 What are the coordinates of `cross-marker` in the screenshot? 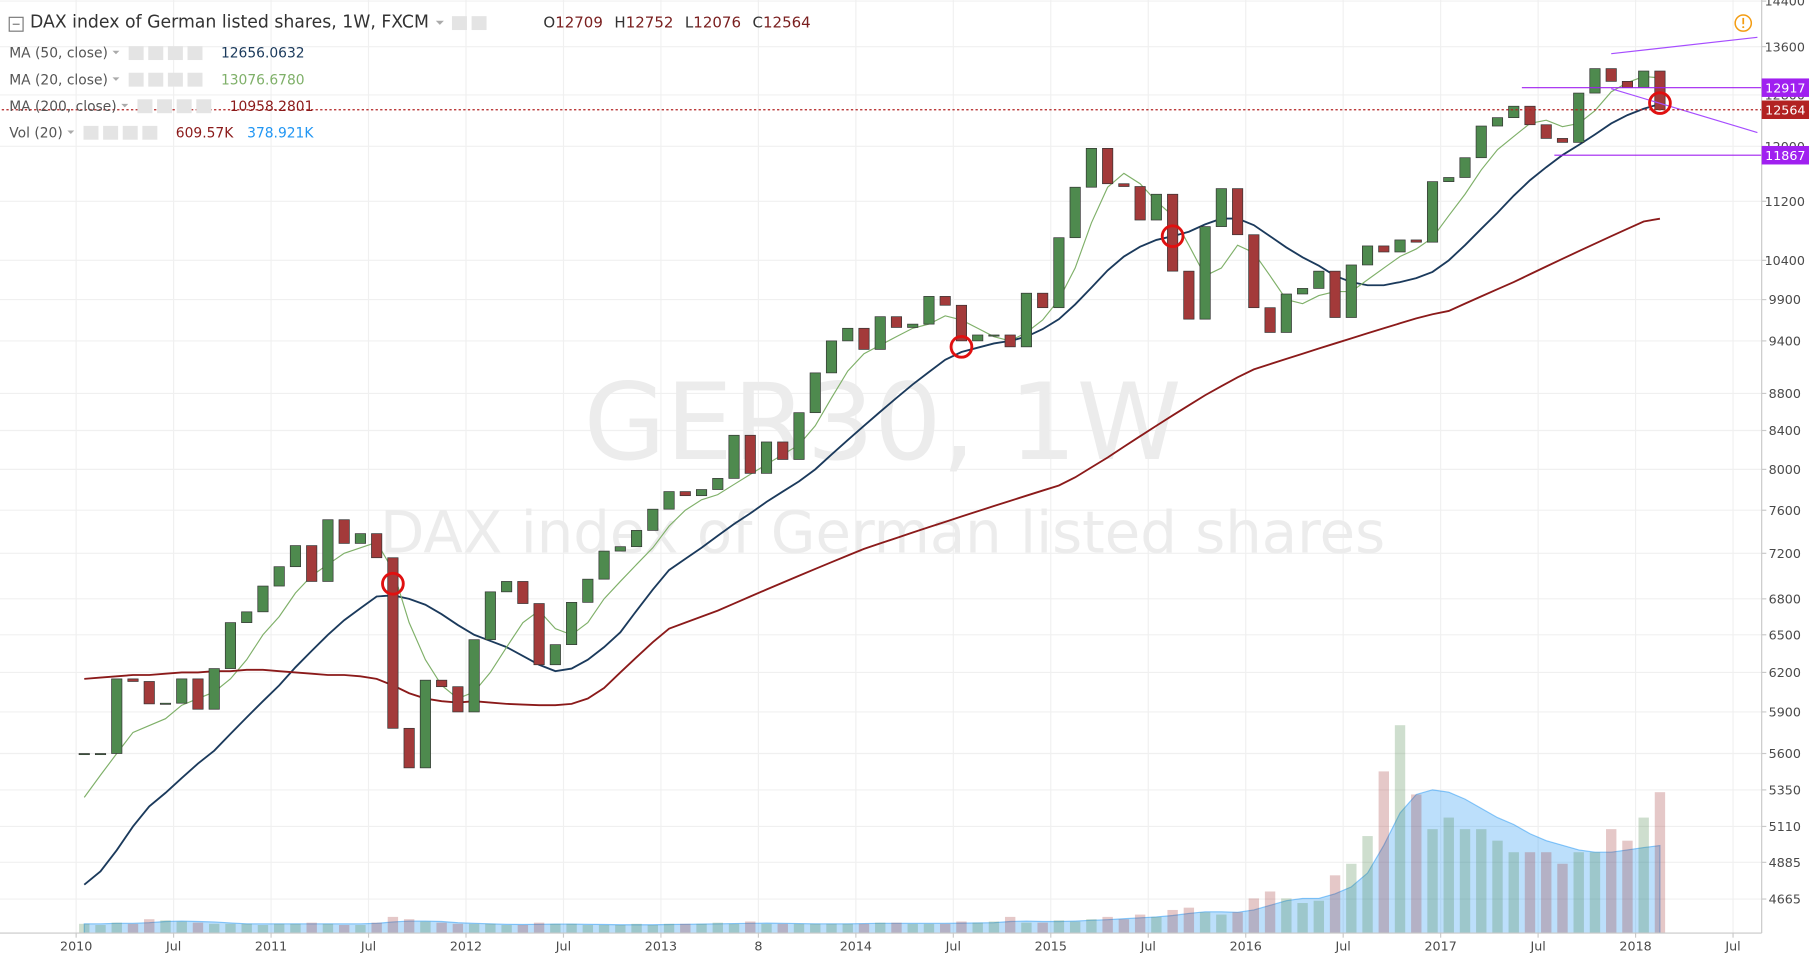 It's located at (1660, 103).